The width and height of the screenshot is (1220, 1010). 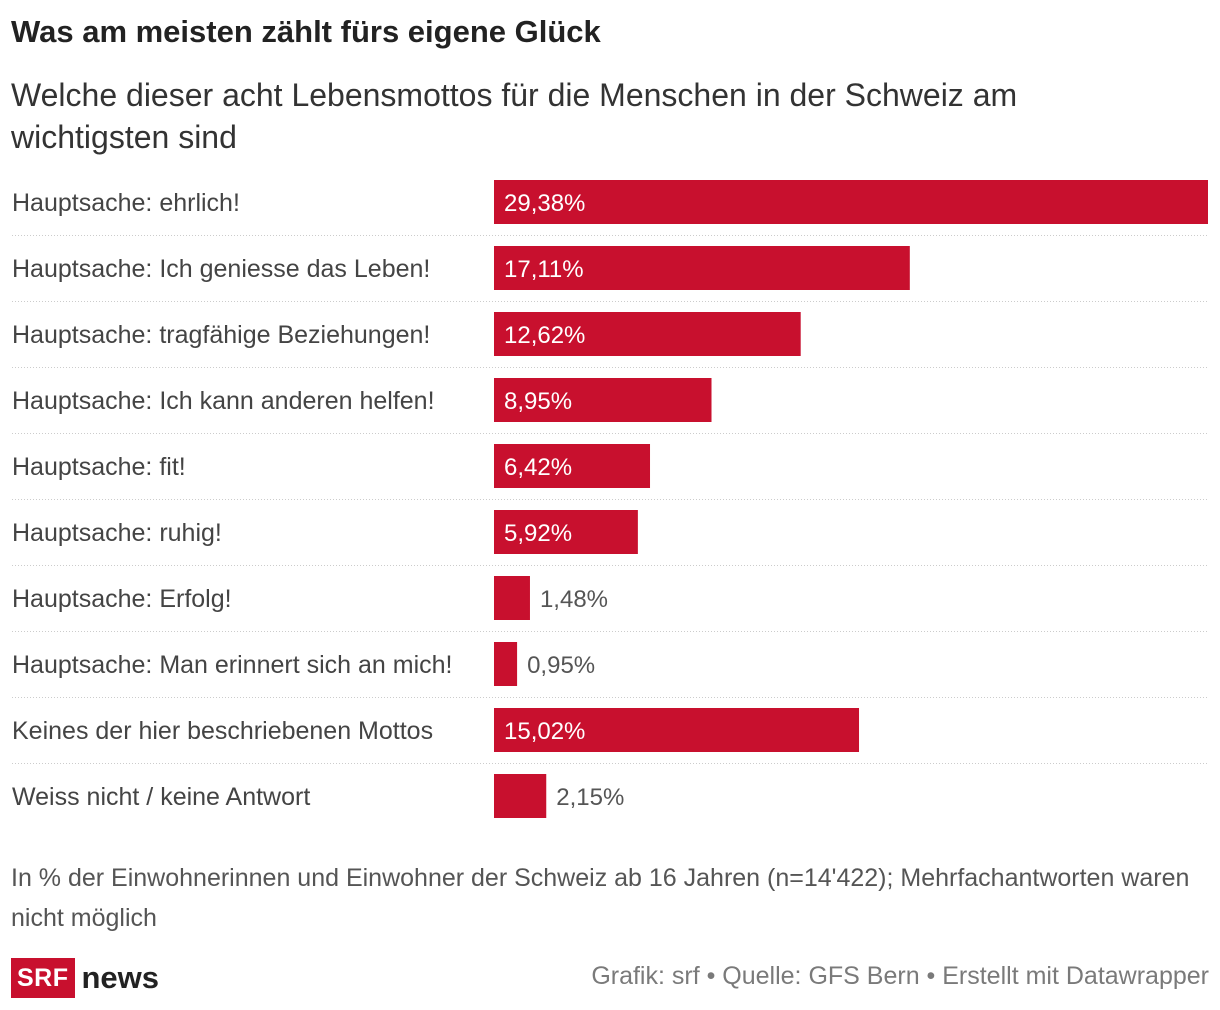 I want to click on srf-logo-box: SRF, so click(x=43, y=978).